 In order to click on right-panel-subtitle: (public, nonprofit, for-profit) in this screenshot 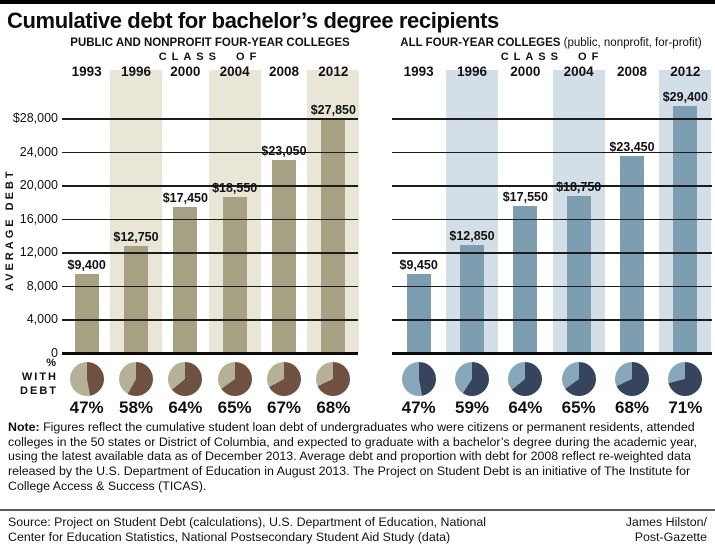, I will do `click(632, 43)`.